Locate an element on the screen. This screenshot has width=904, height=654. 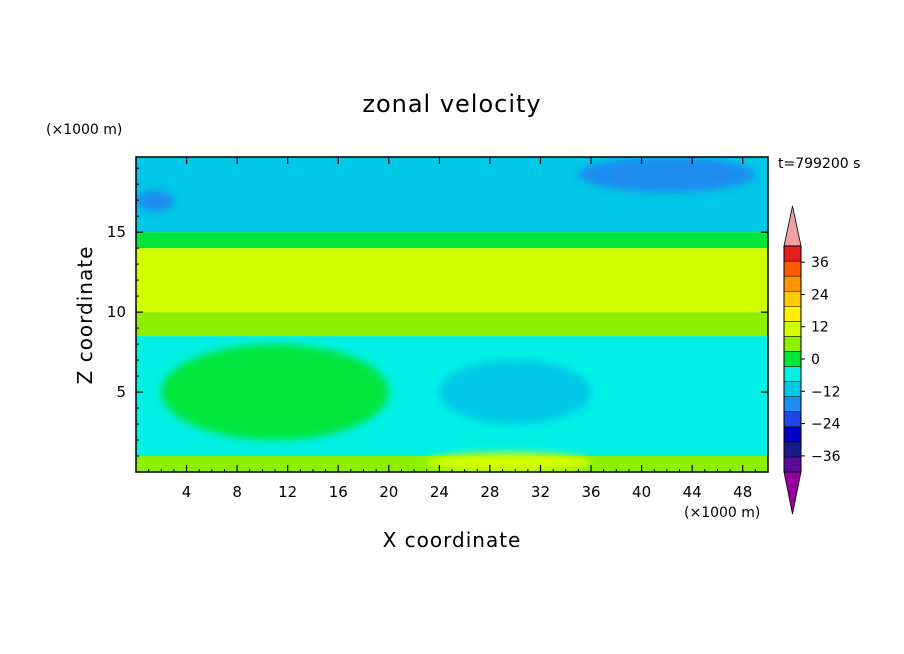
y-axis-label: Z coordinate is located at coordinates (85, 315).